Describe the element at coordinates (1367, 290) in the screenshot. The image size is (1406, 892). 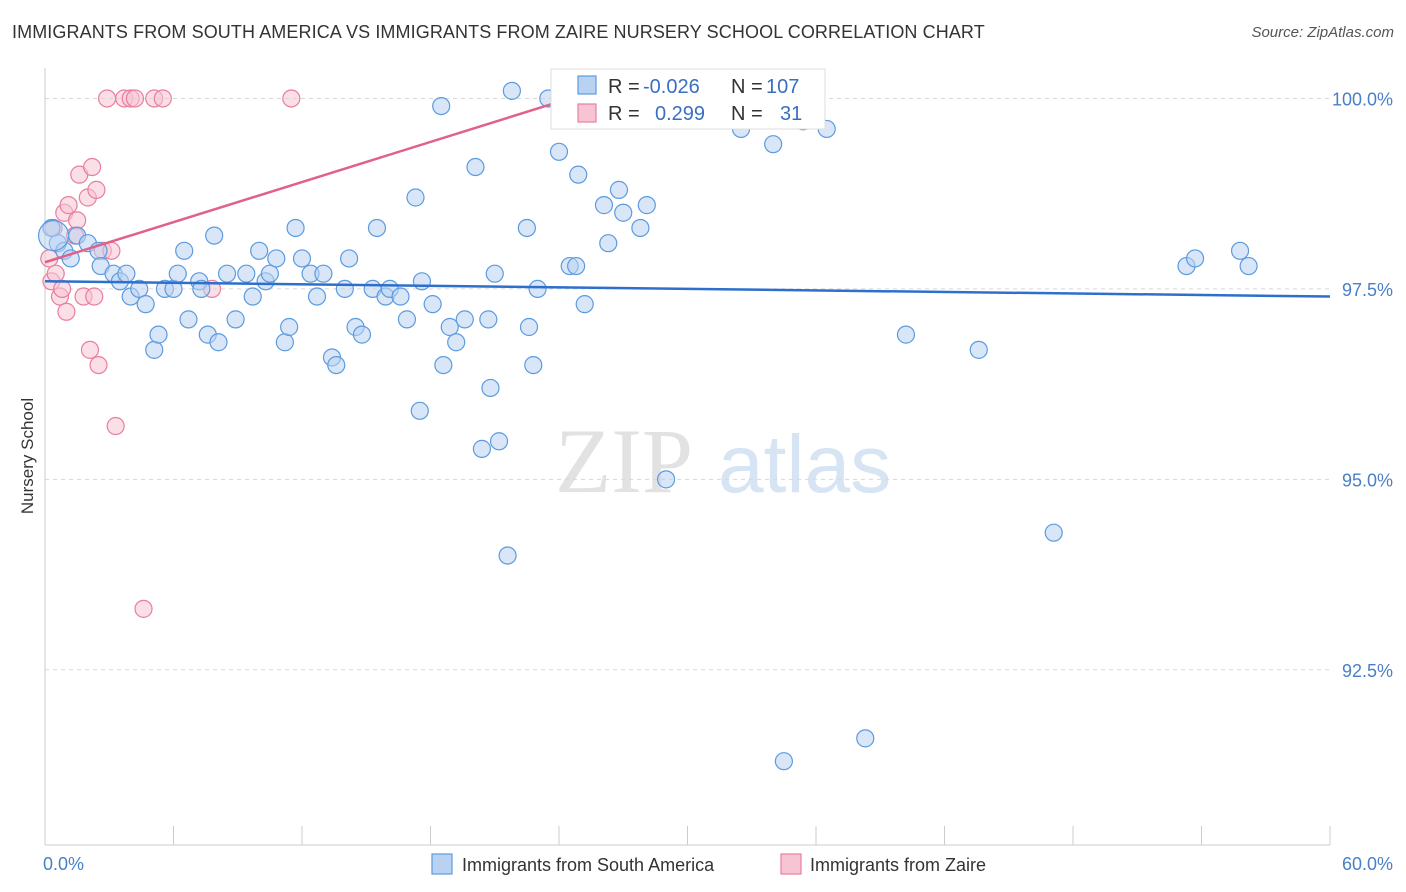
I see `y-tick-label: 97.5%` at that location.